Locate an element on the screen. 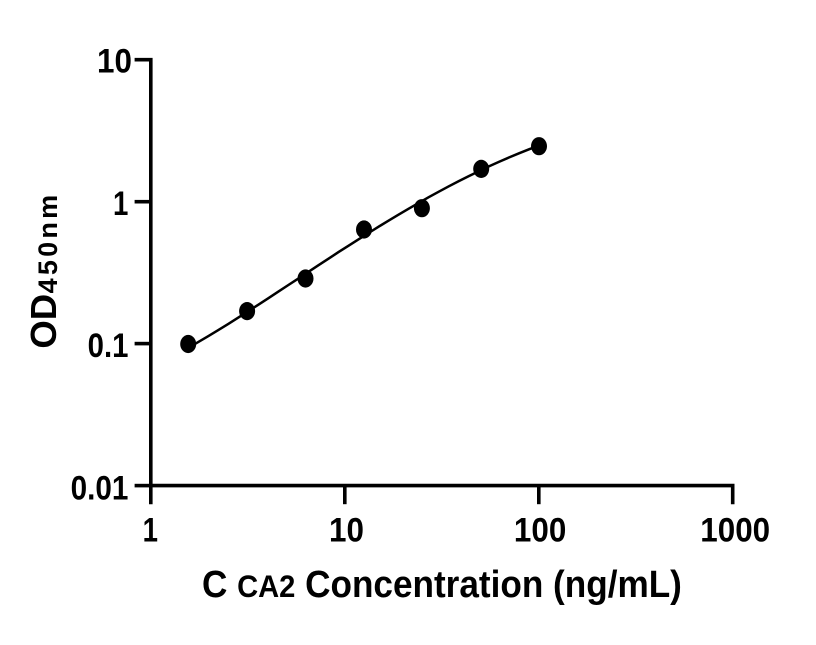  svg-text: 1000 is located at coordinates (735, 529).